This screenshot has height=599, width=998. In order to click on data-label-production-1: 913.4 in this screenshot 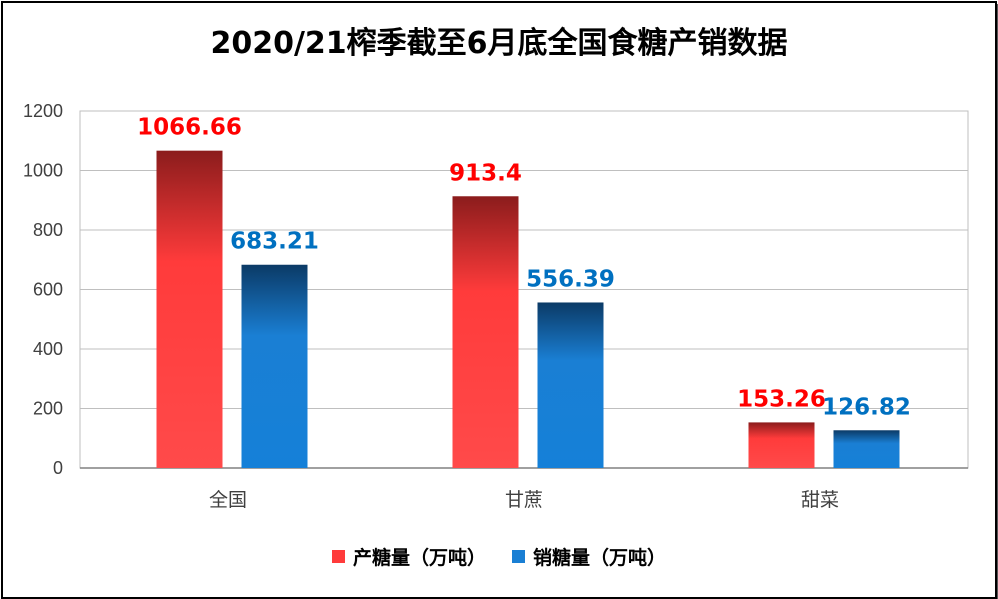, I will do `click(485, 173)`.